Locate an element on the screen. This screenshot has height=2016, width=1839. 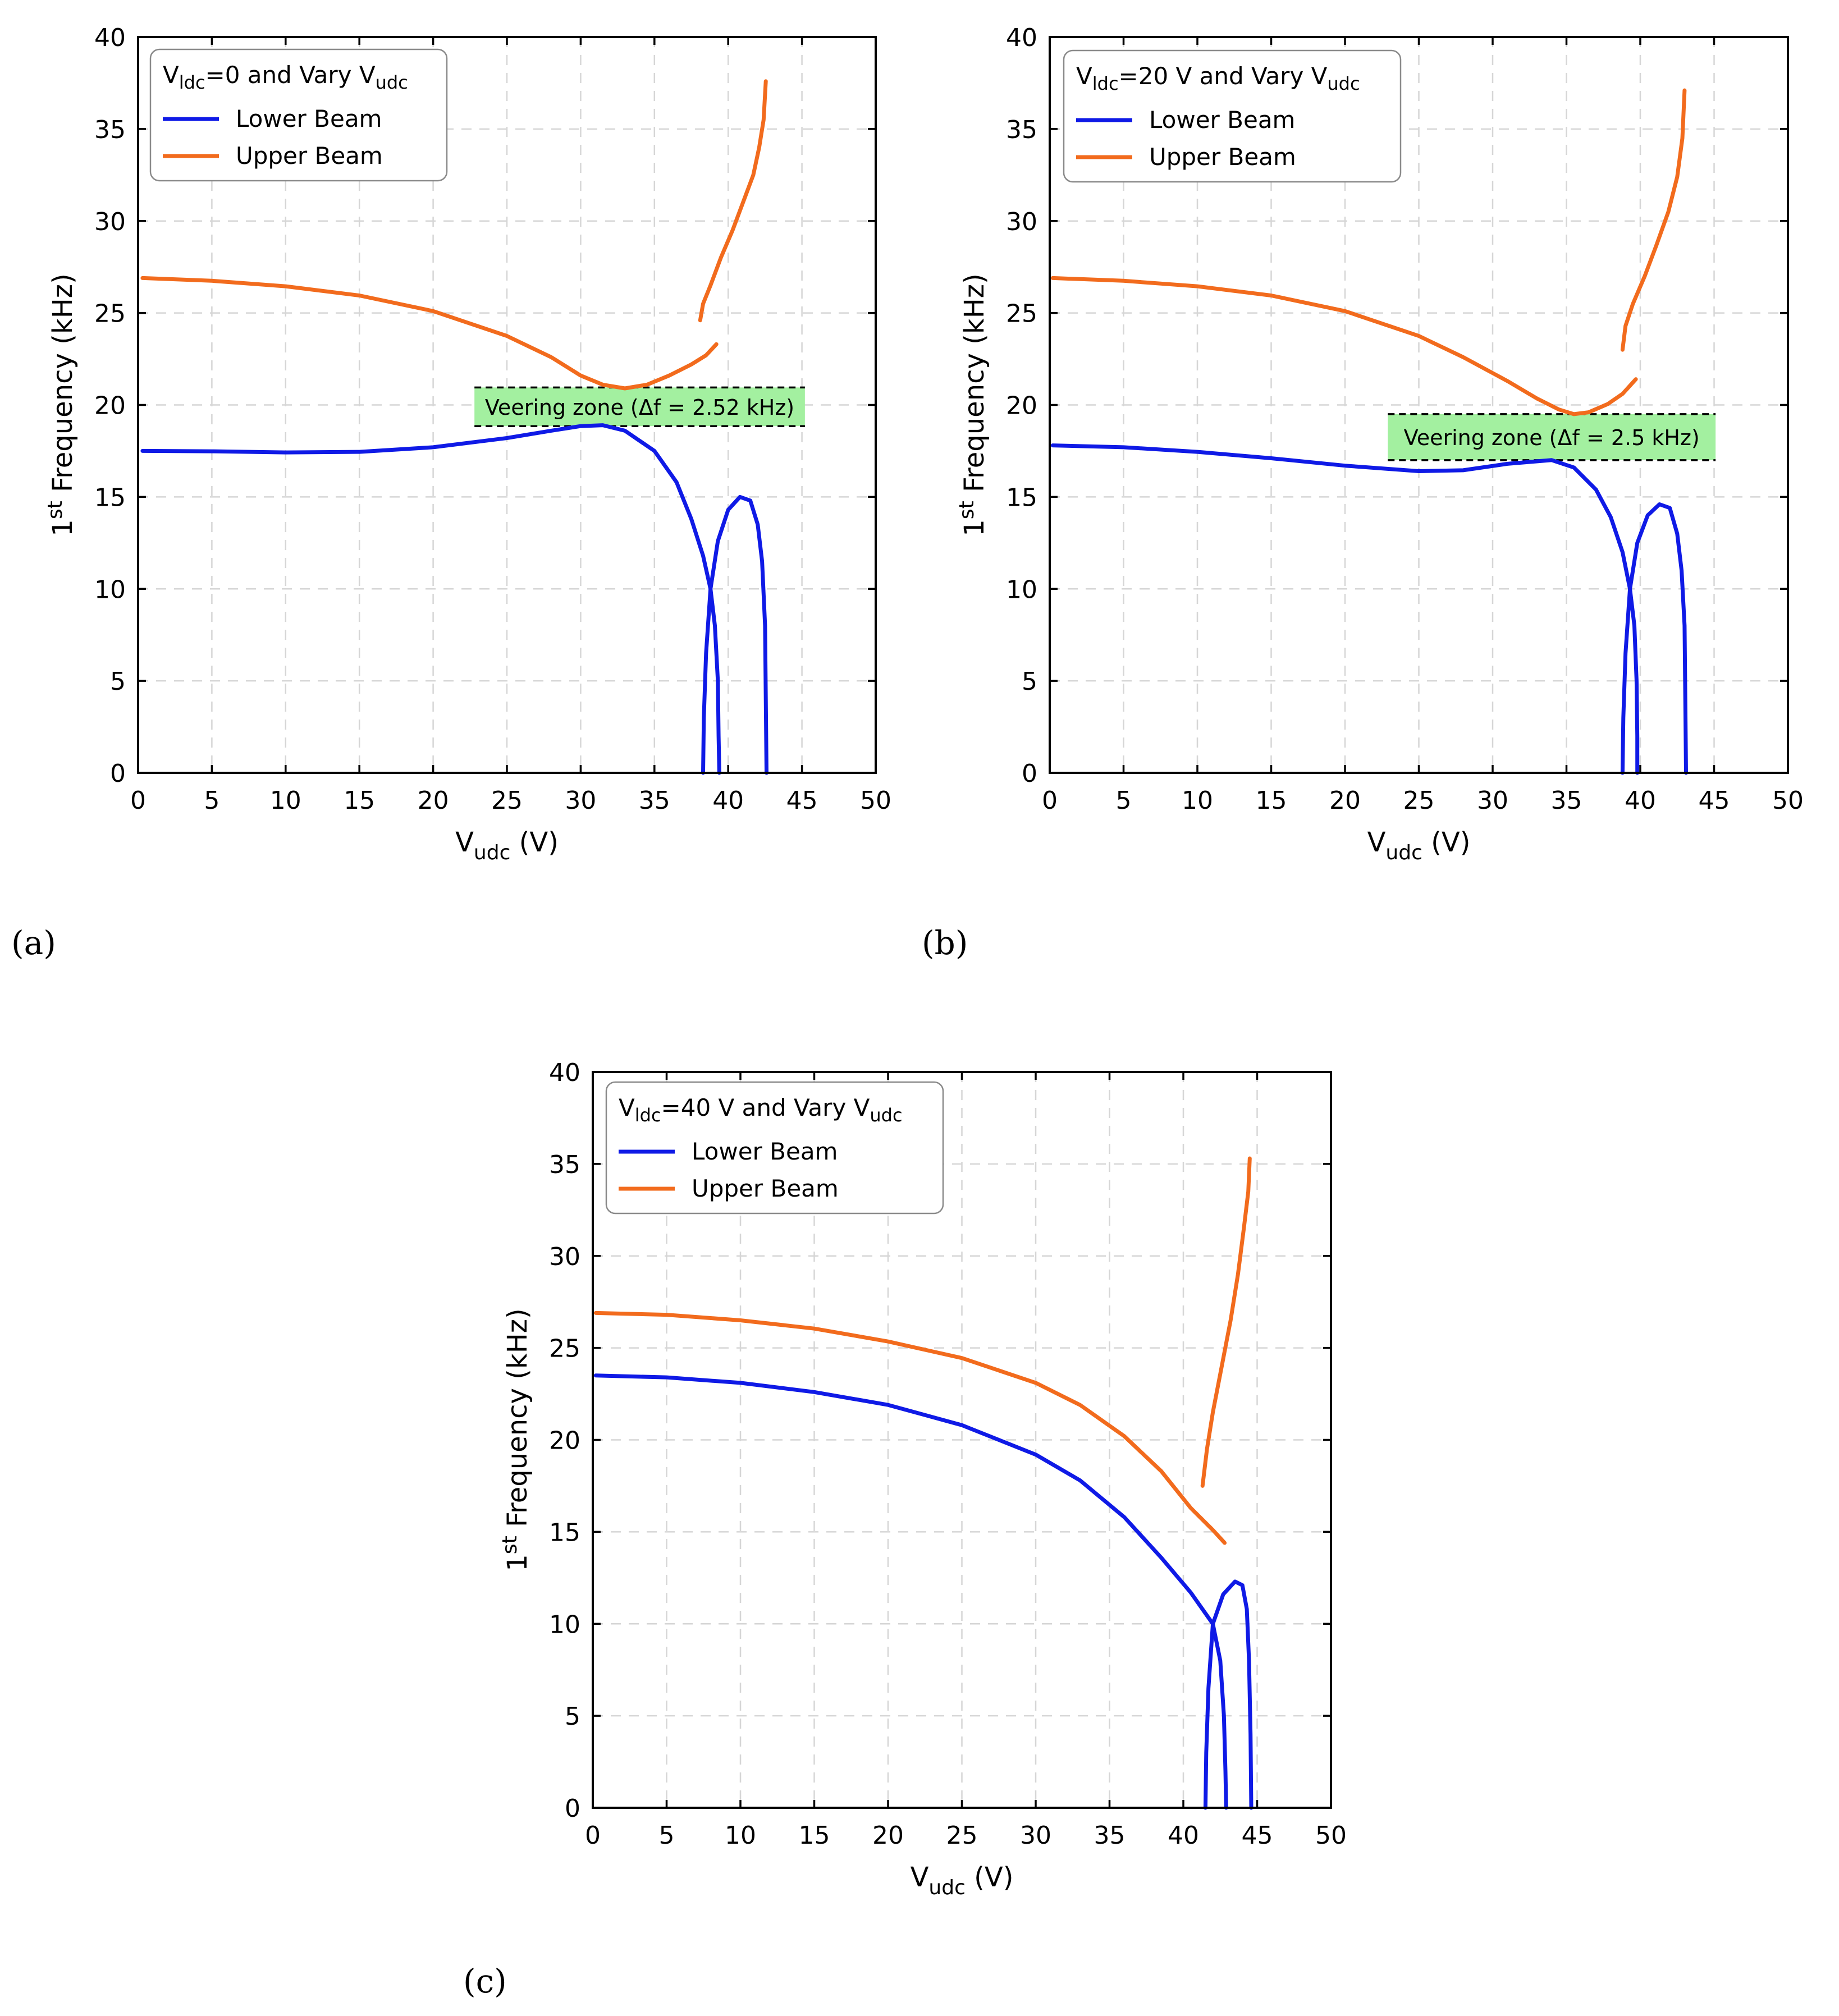
veering-zone-label: Veering zone (Δf = 2.52 kHz) is located at coordinates (639, 407).